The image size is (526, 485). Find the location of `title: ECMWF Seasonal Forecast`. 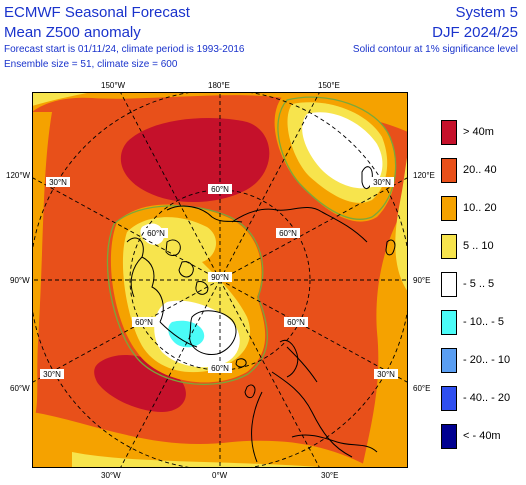

title: ECMWF Seasonal Forecast is located at coordinates (97, 12).